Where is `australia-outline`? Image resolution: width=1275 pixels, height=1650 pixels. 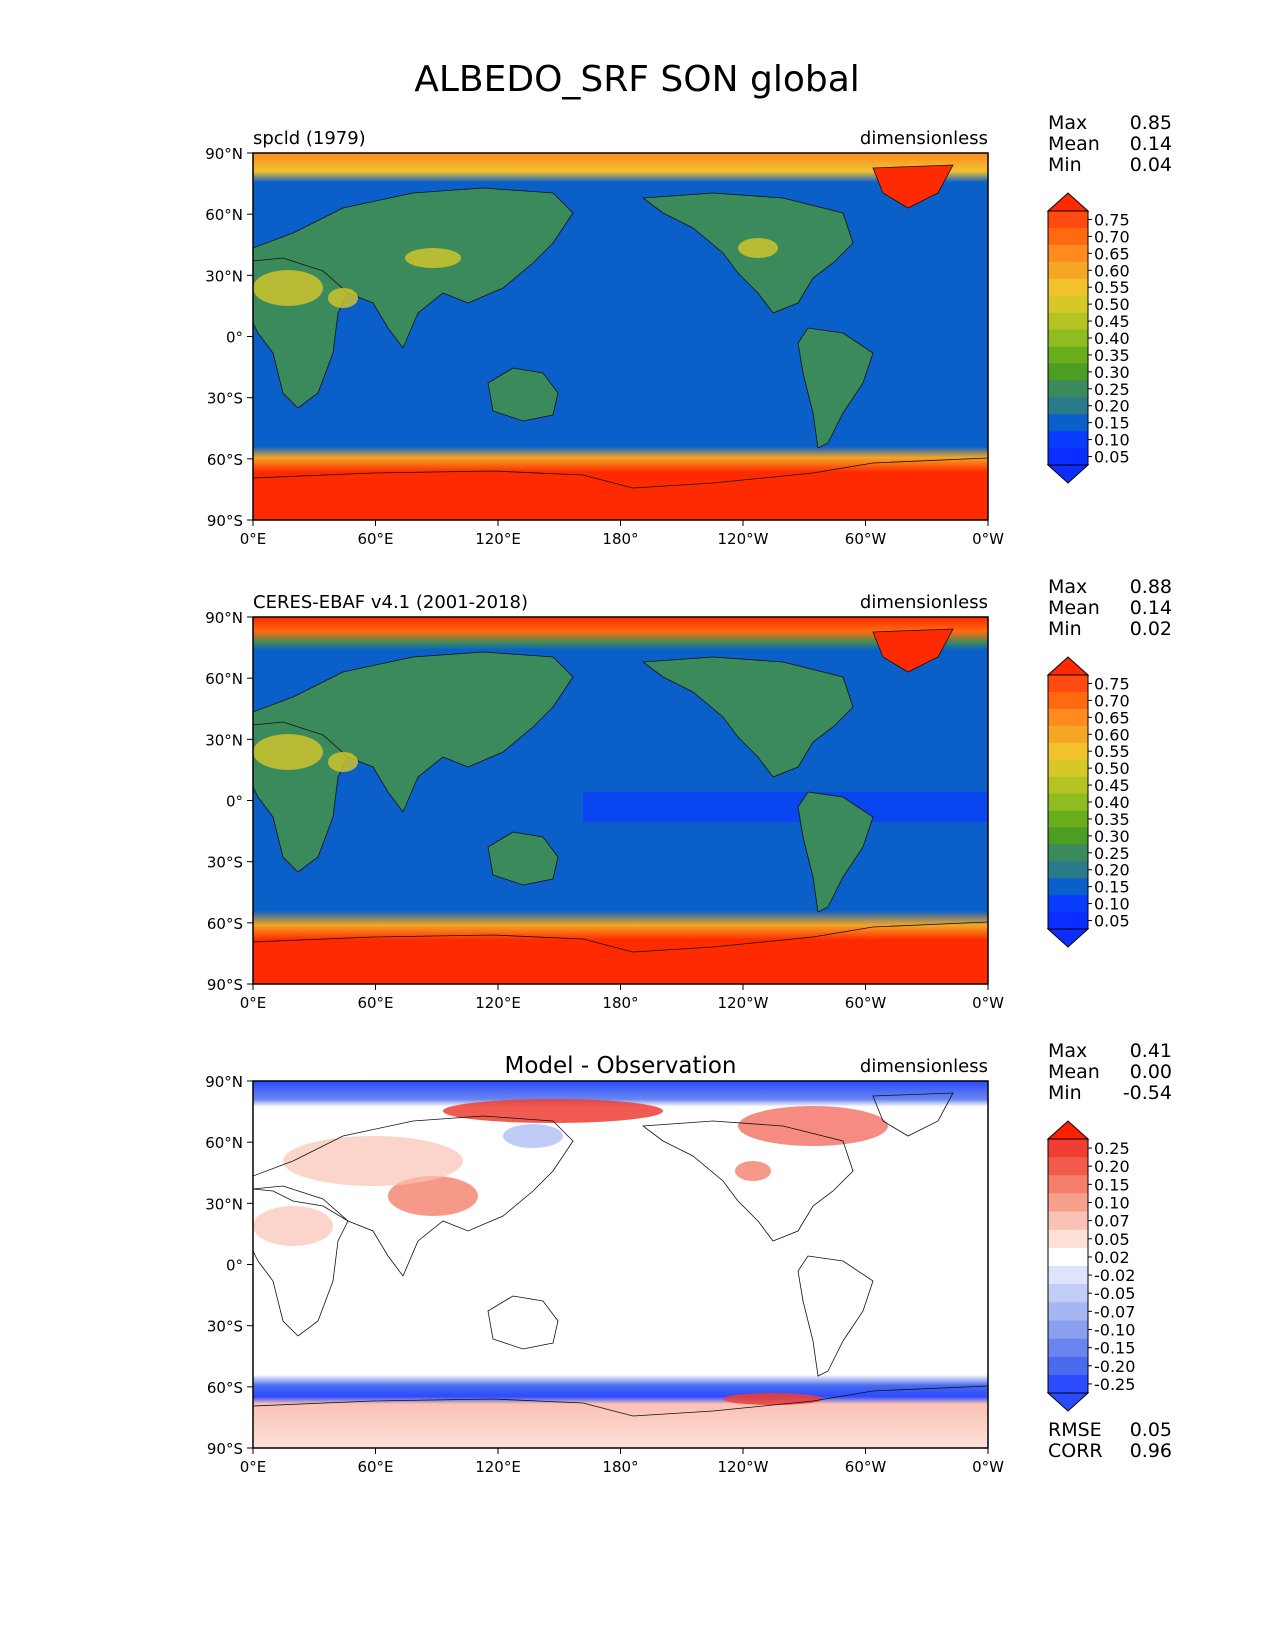 australia-outline is located at coordinates (523, 1322).